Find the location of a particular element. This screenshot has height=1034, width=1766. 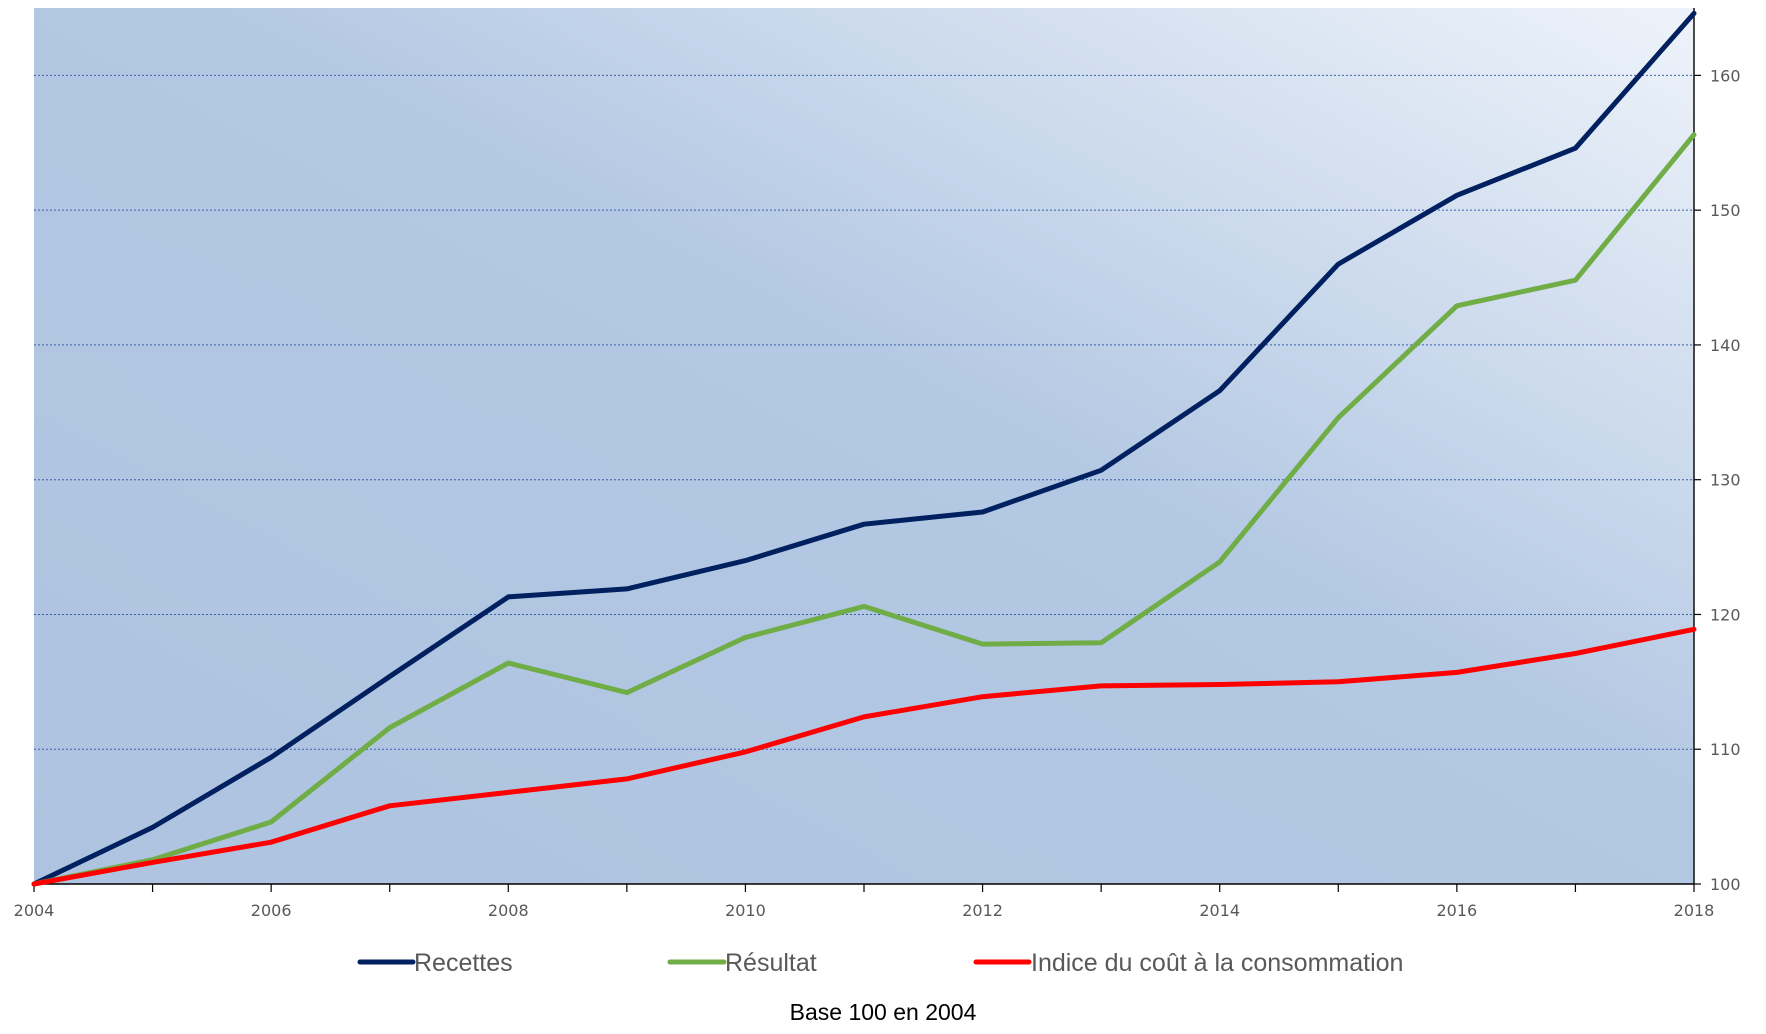

legend-label-0: Recettes is located at coordinates (463, 963).